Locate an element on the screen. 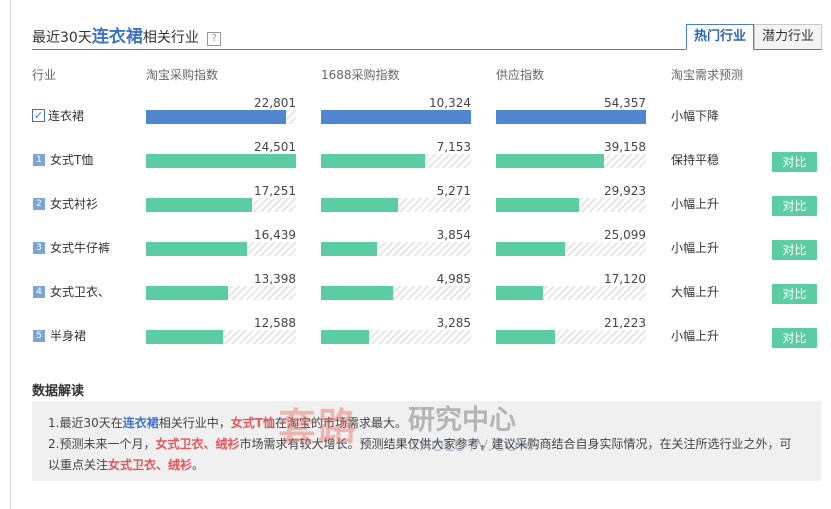  taobao-index-cell: 22,801 is located at coordinates (221, 110).